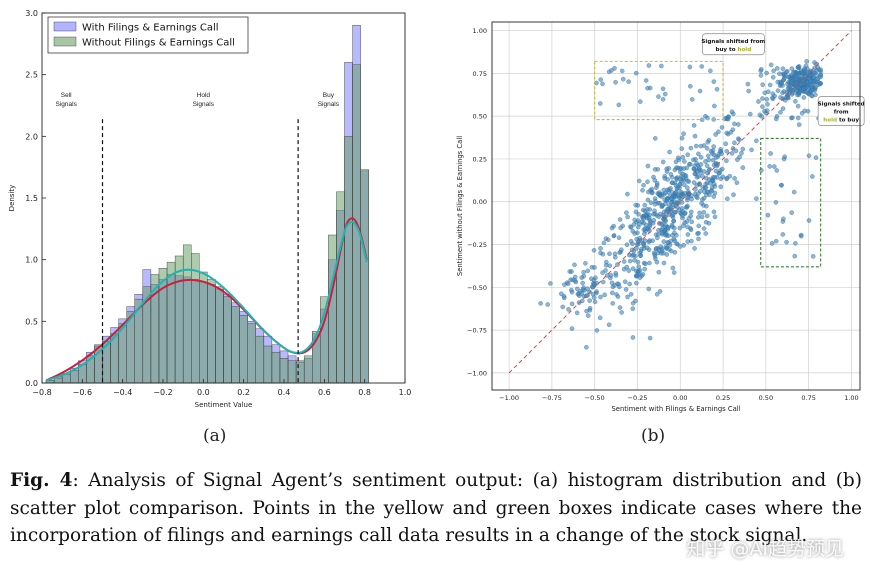 This screenshot has width=870, height=579. Describe the element at coordinates (808, 398) in the screenshot. I see `x-tick-label: 0.75` at that location.